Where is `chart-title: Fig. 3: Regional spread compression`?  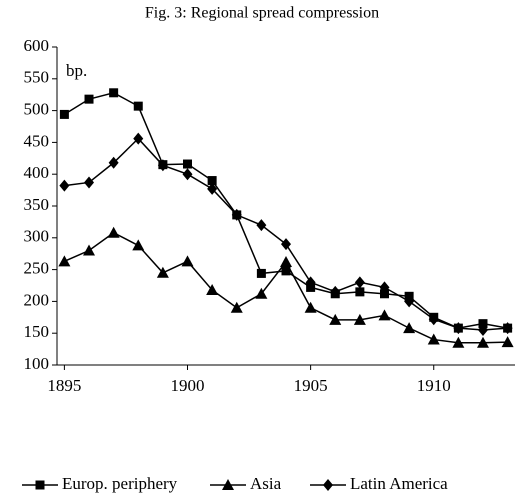
chart-title: Fig. 3: Regional spread compression is located at coordinates (262, 13).